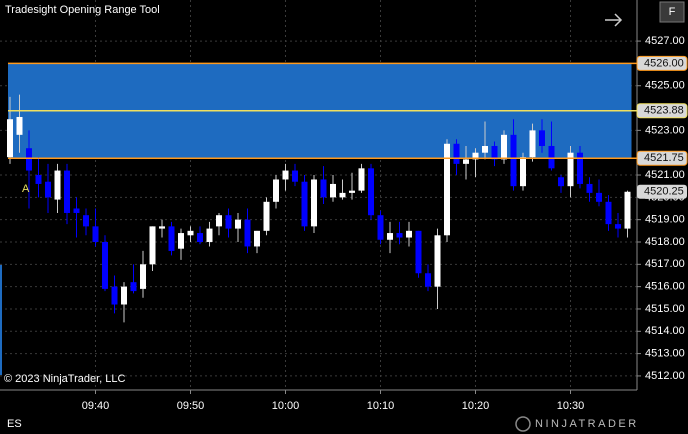 Image resolution: width=688 pixels, height=434 pixels. I want to click on last-price-tag, so click(662, 191).